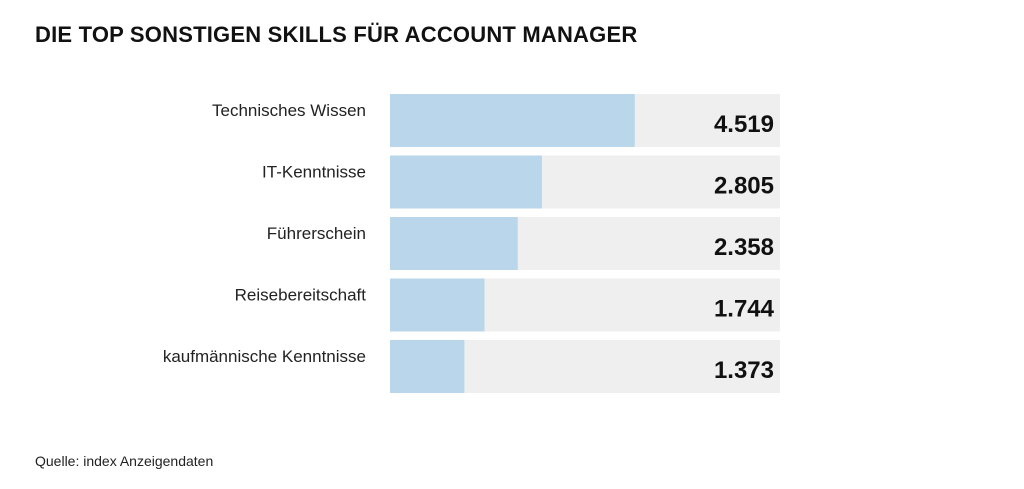  I want to click on bar-row: Reisebereitschaft 1.744, so click(507, 305).